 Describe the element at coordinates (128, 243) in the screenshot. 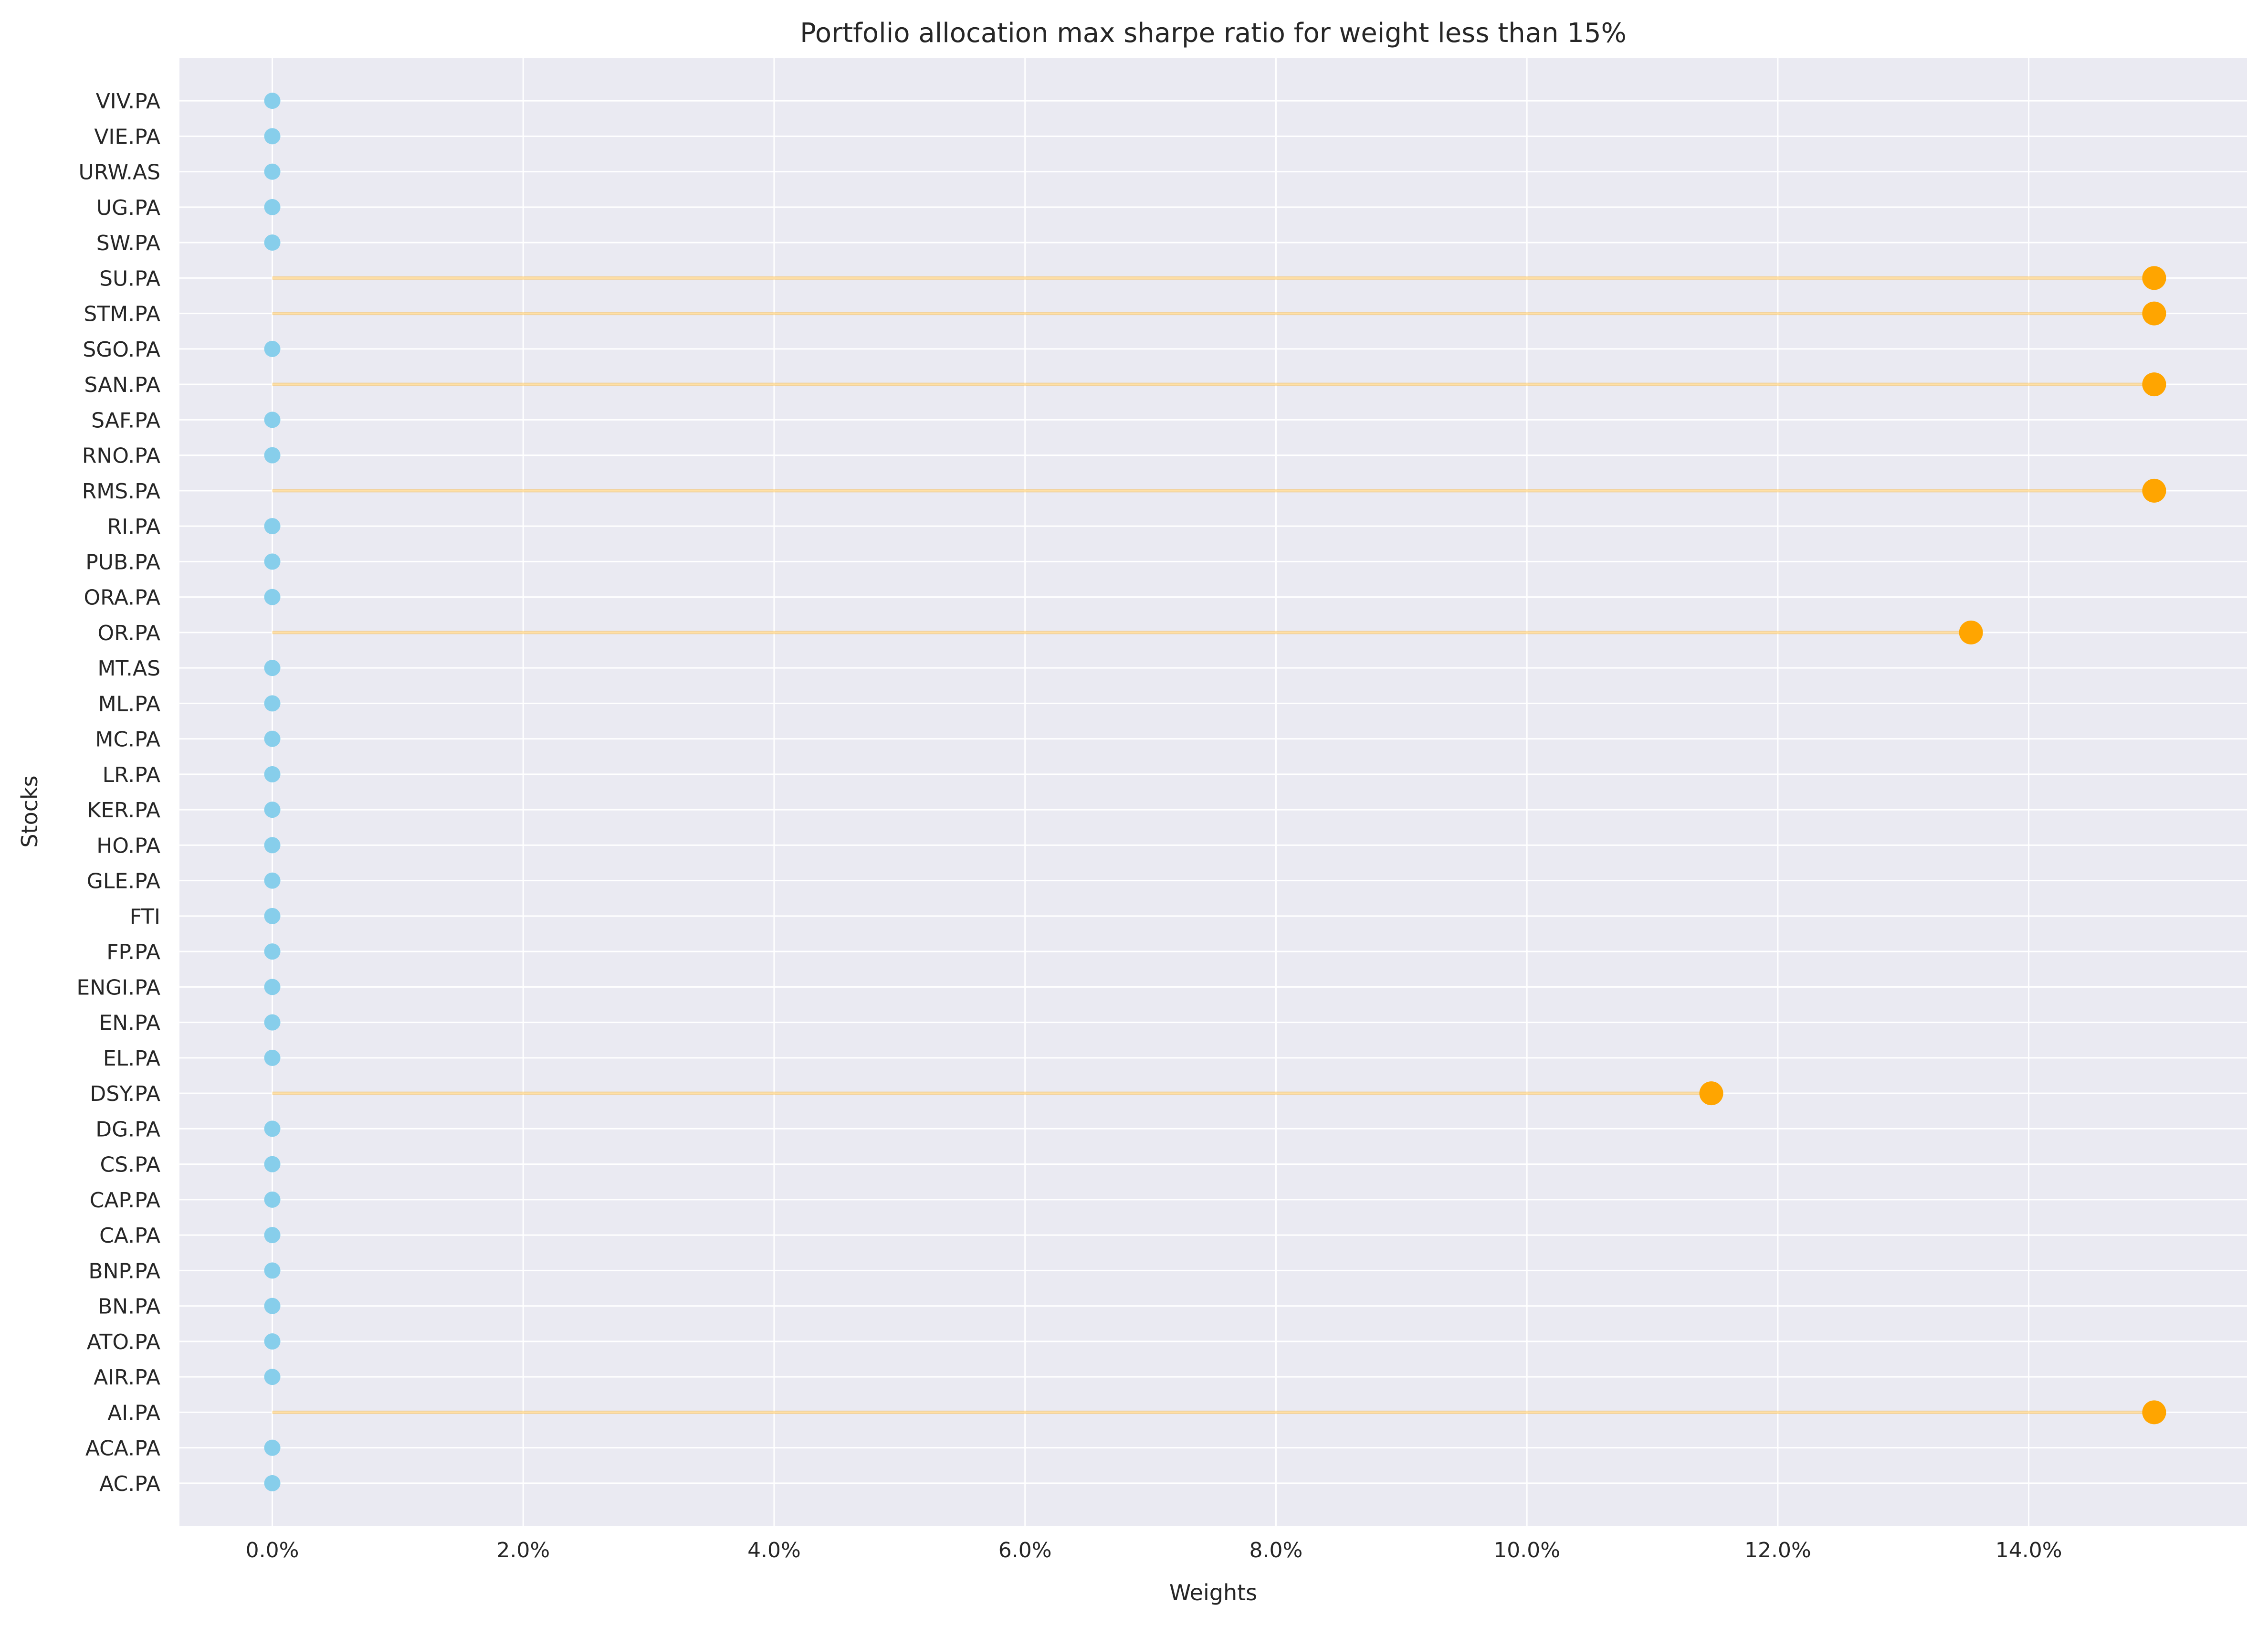

I see `y-tick-label: SW.PA` at that location.